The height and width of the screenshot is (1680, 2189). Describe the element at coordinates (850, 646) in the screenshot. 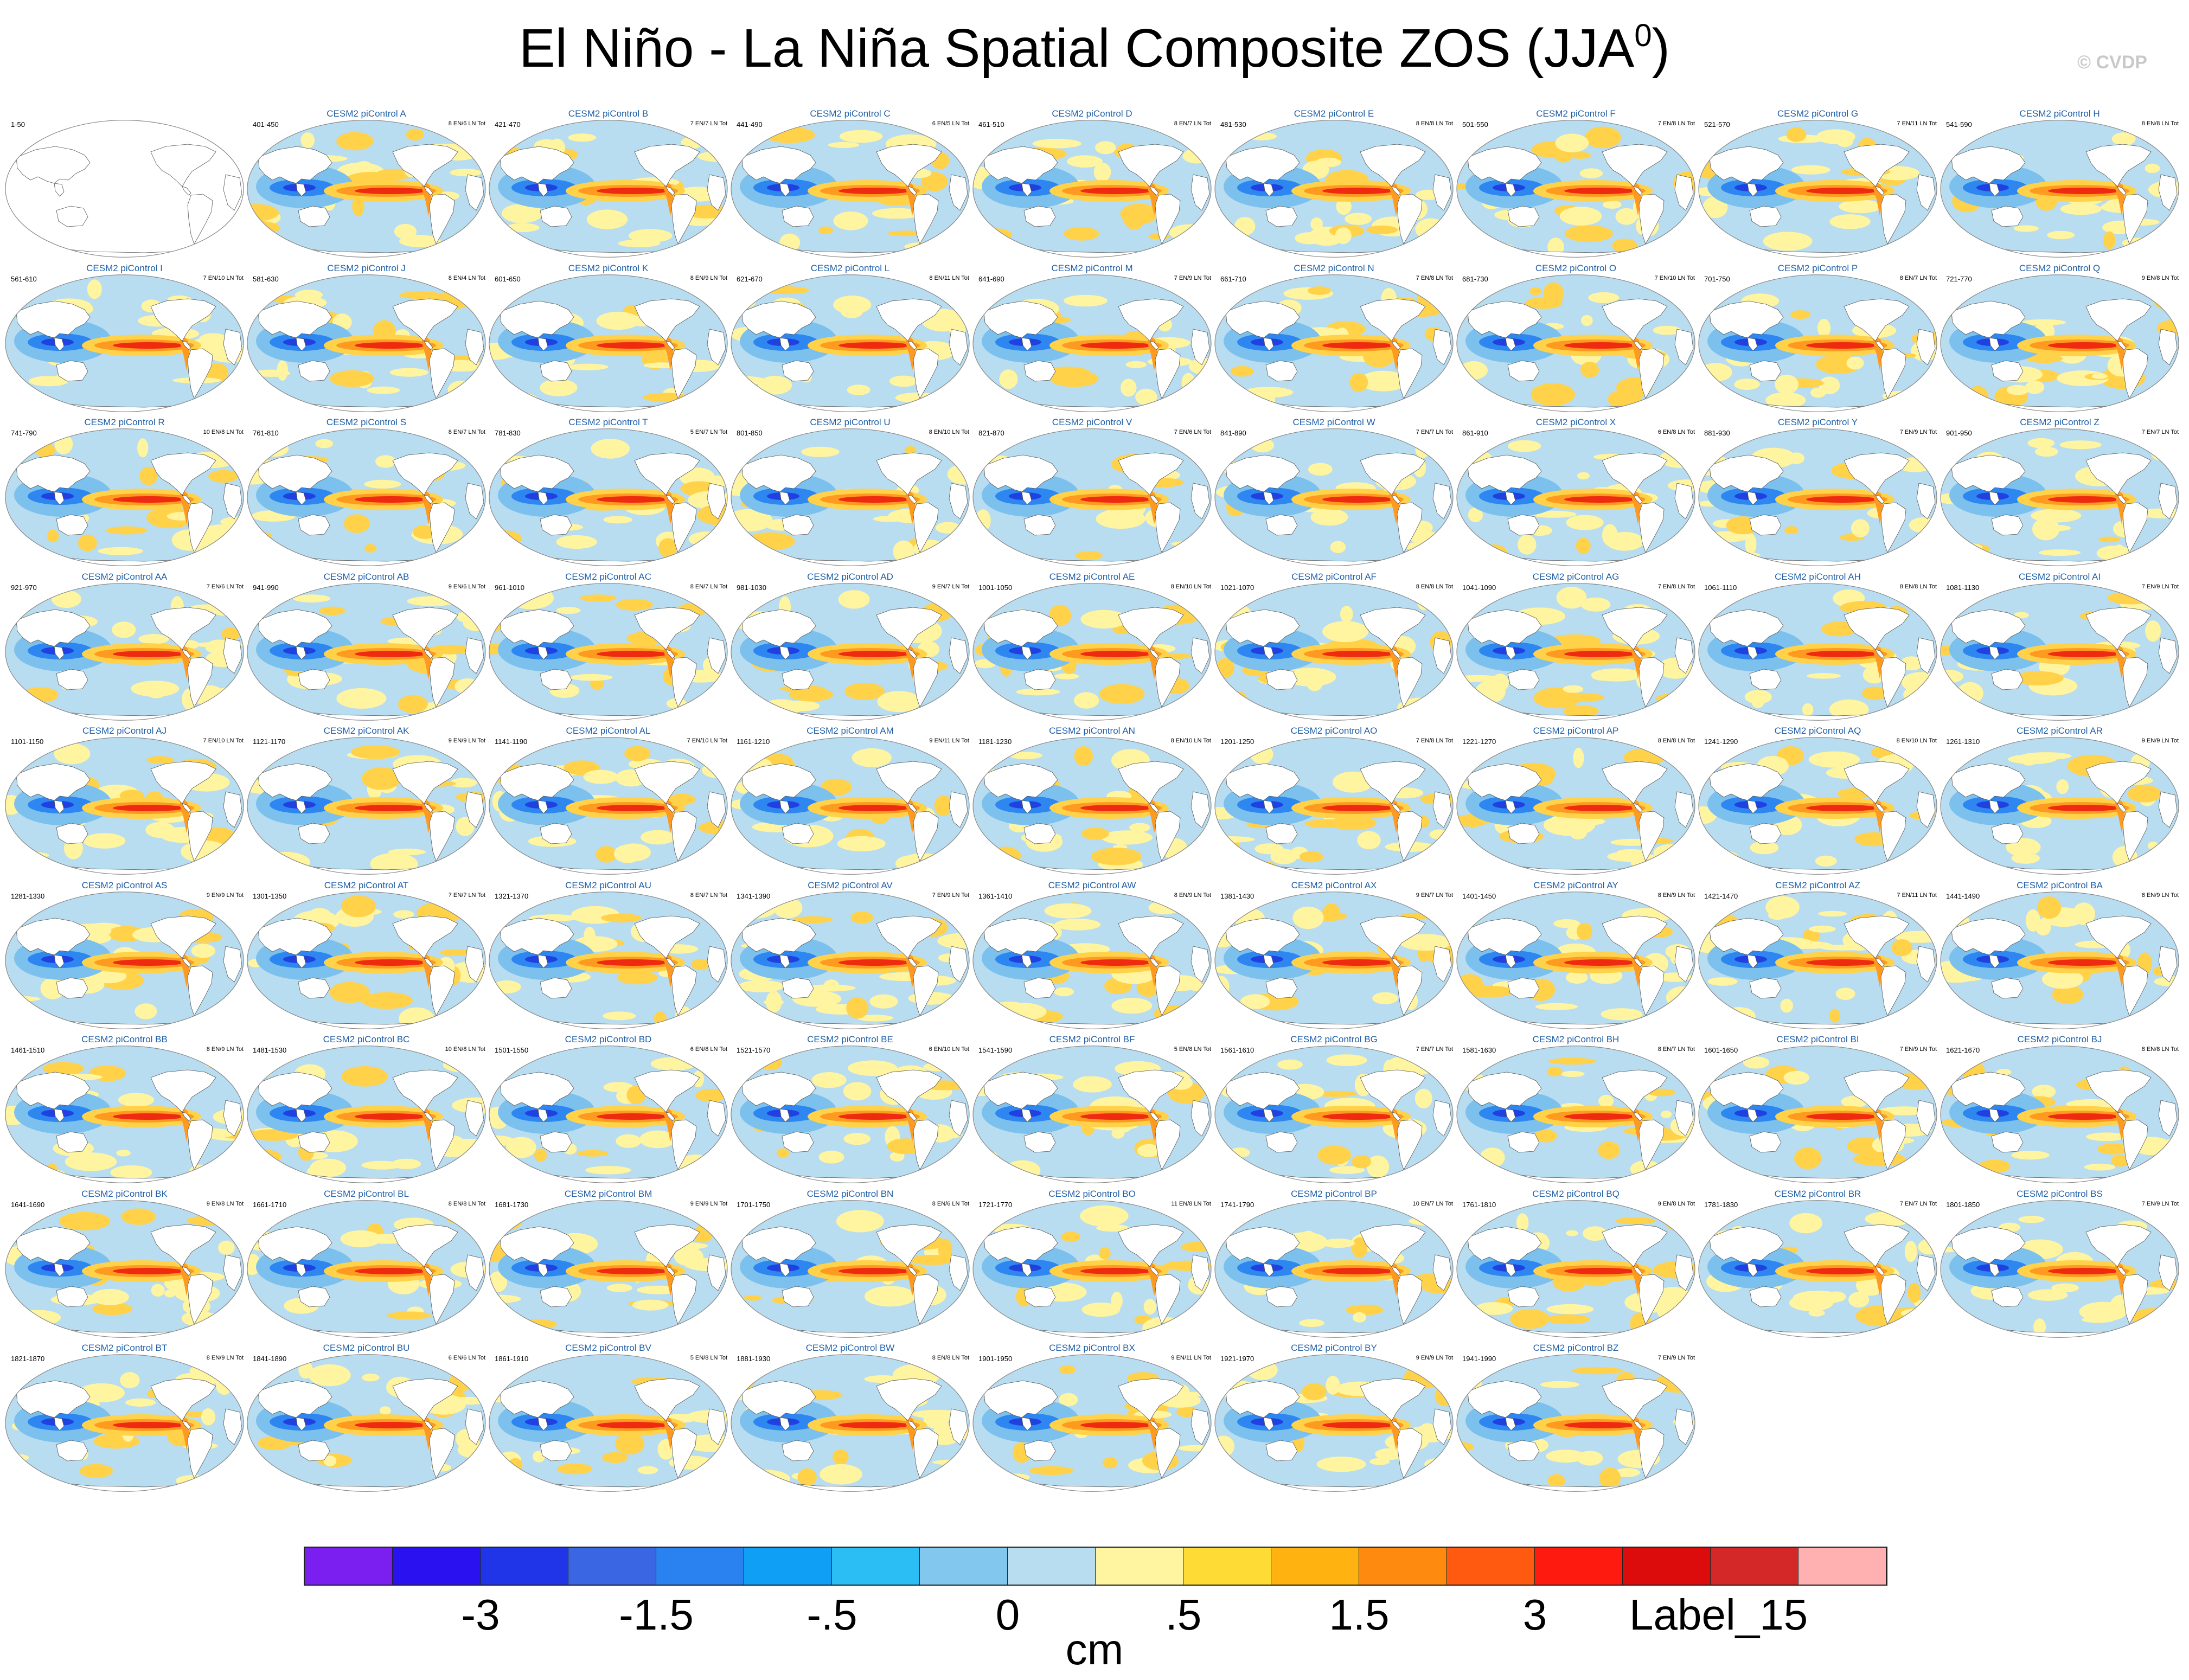

I see `map-panel: CESM2 piControl AD 981-1030 9 EN/7 LN Tot` at that location.